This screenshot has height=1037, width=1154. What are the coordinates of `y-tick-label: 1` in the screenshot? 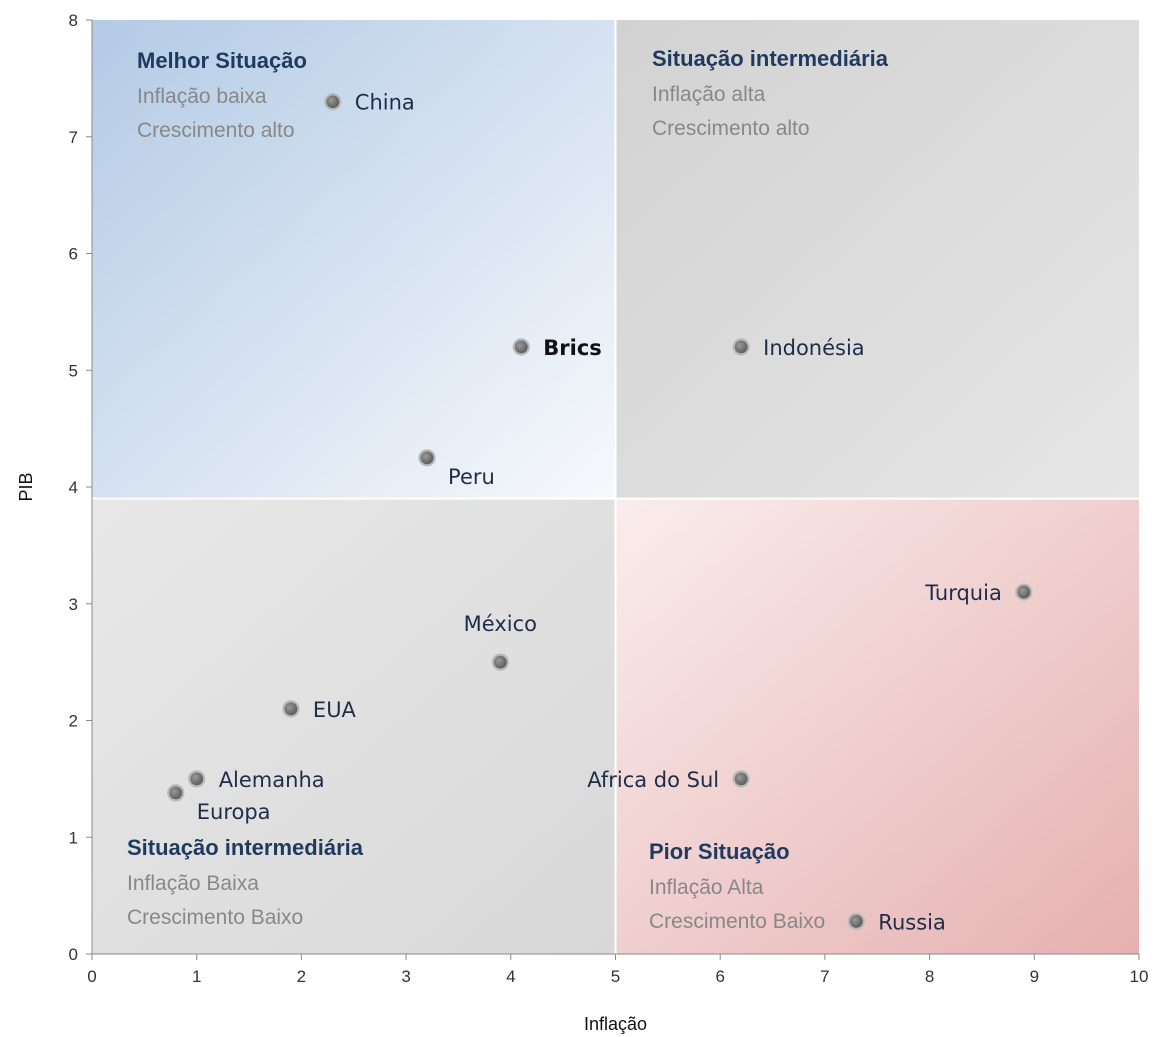 It's located at (73, 837).